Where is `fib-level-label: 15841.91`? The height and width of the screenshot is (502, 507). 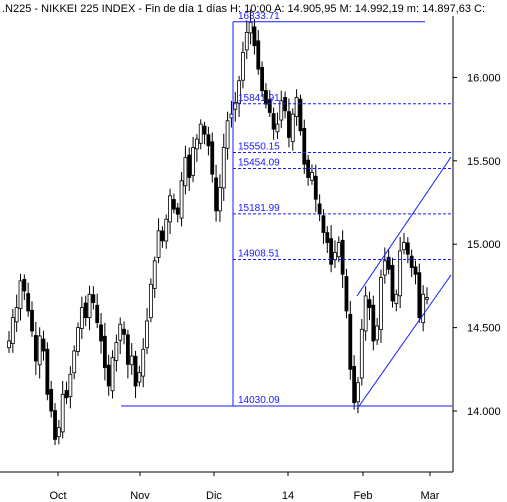 fib-level-label: 15841.91 is located at coordinates (259, 98).